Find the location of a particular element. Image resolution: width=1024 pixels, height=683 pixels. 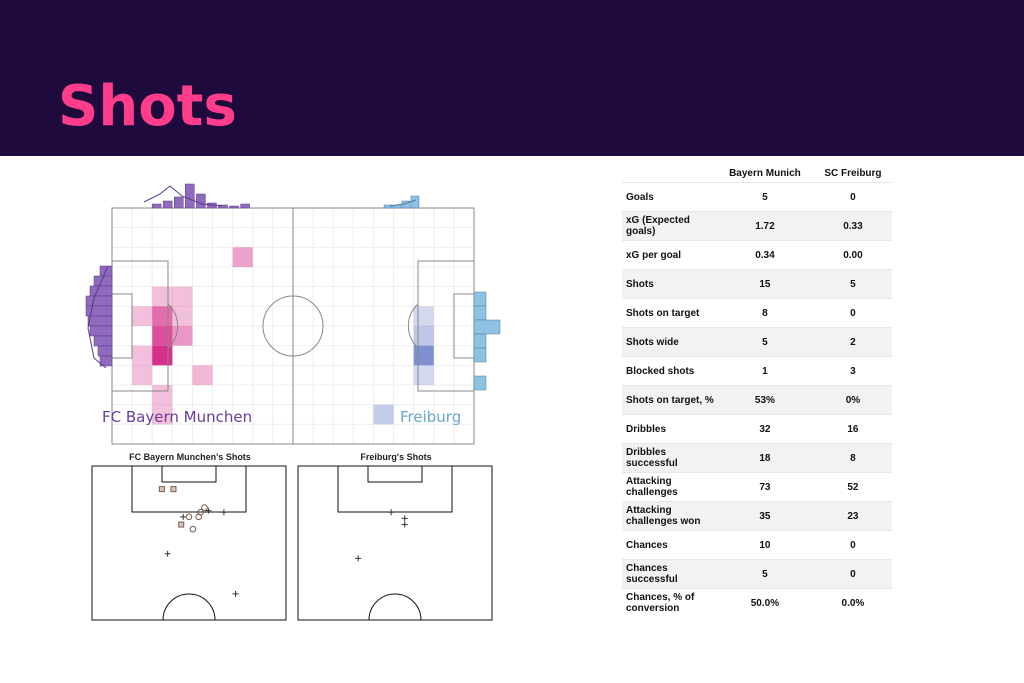

stat-label: Goals is located at coordinates (669, 197).